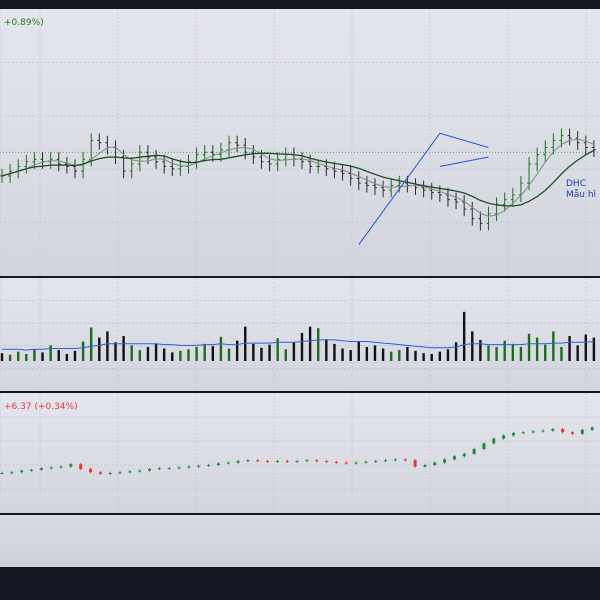 This screenshot has width=600, height=600. Describe the element at coordinates (298, 177) in the screenshot. I see `price-ma-fast-line` at that location.